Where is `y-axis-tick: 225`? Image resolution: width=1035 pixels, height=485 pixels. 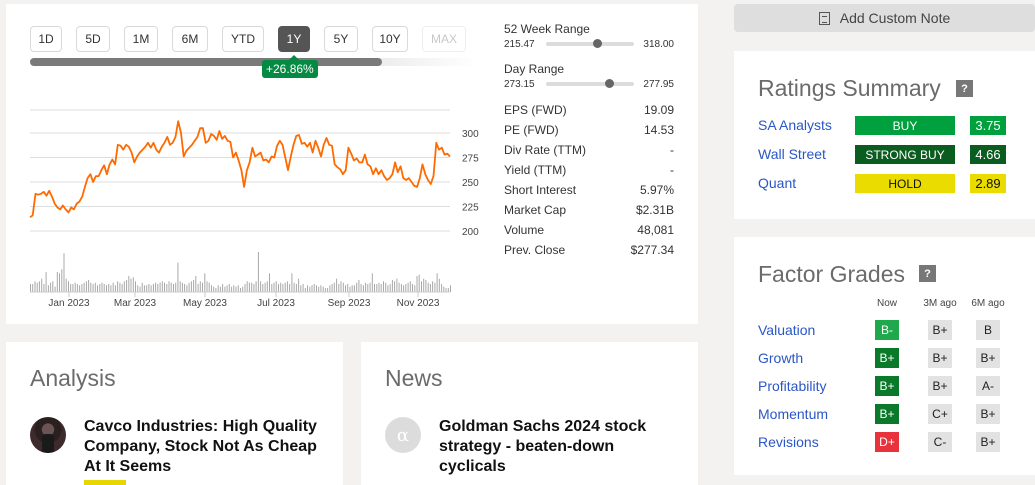 y-axis-tick: 225 is located at coordinates (470, 208).